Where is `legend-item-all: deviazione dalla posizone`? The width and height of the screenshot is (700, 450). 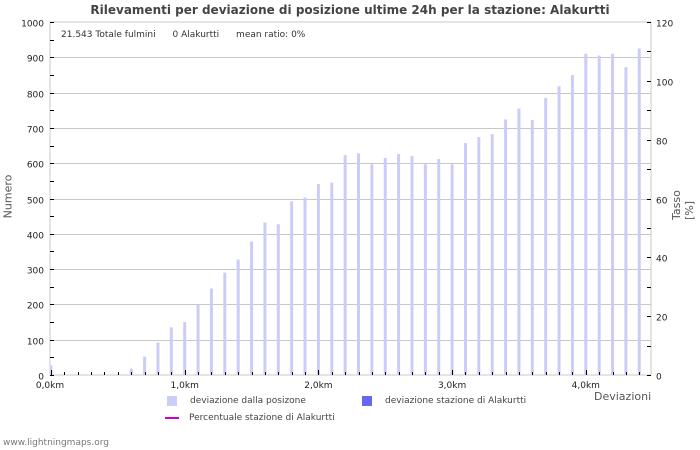
legend-item-all: deviazione dalla posizone is located at coordinates (236, 401).